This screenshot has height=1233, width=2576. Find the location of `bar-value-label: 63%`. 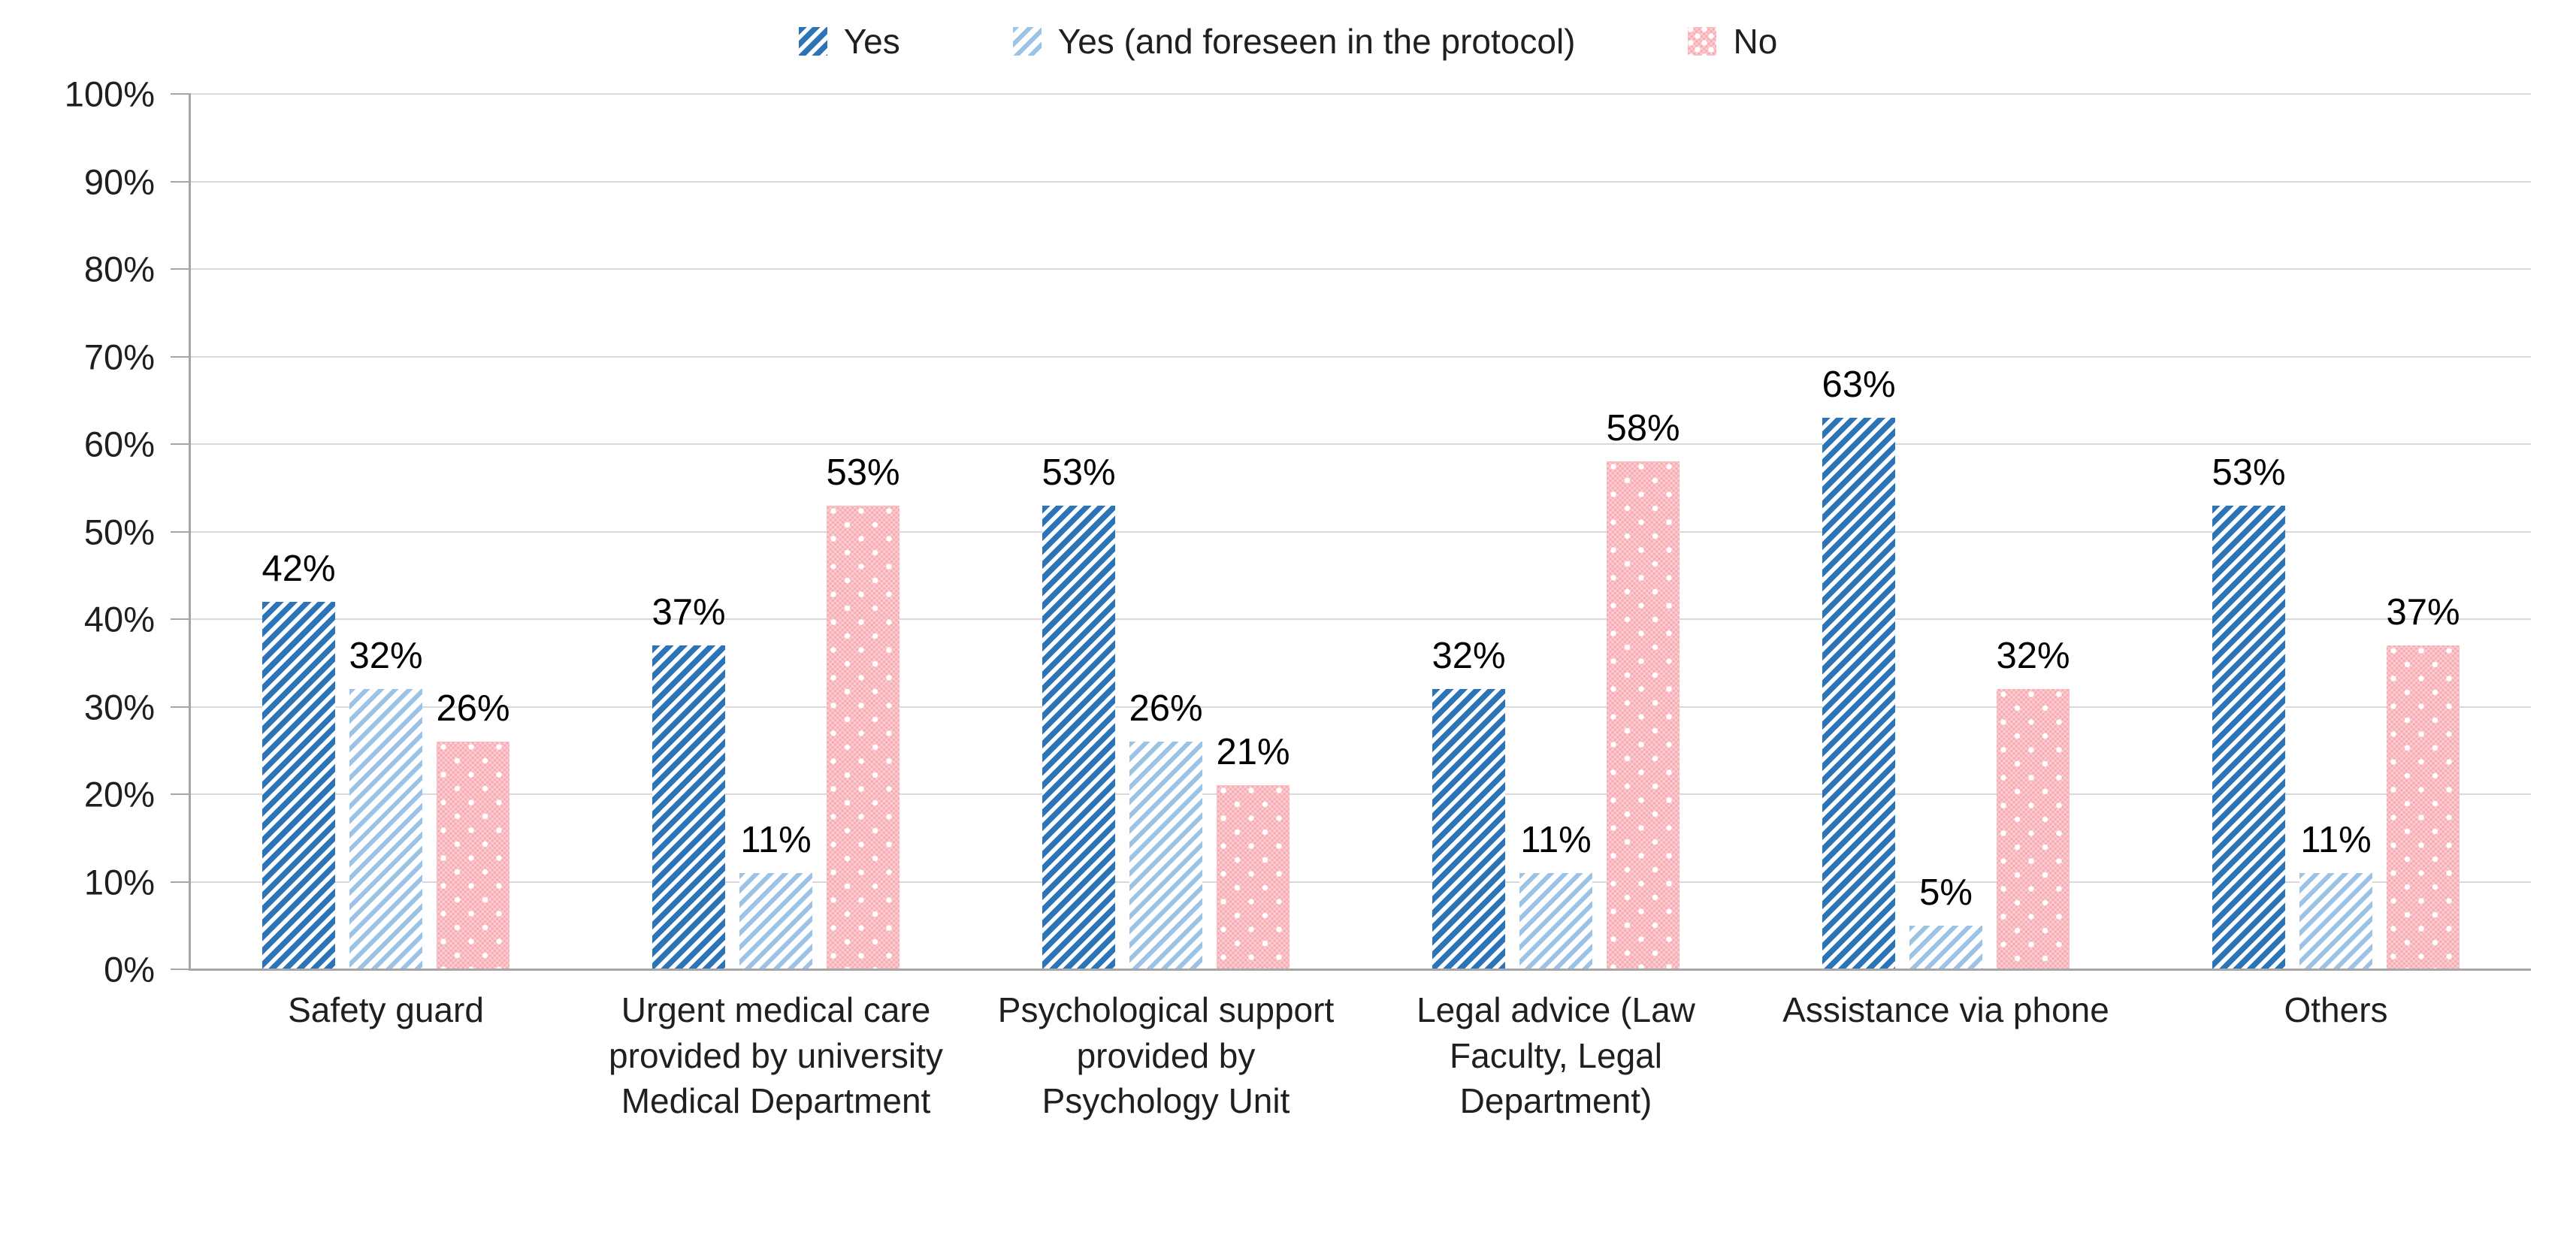

bar-value-label: 63% is located at coordinates (1859, 385).